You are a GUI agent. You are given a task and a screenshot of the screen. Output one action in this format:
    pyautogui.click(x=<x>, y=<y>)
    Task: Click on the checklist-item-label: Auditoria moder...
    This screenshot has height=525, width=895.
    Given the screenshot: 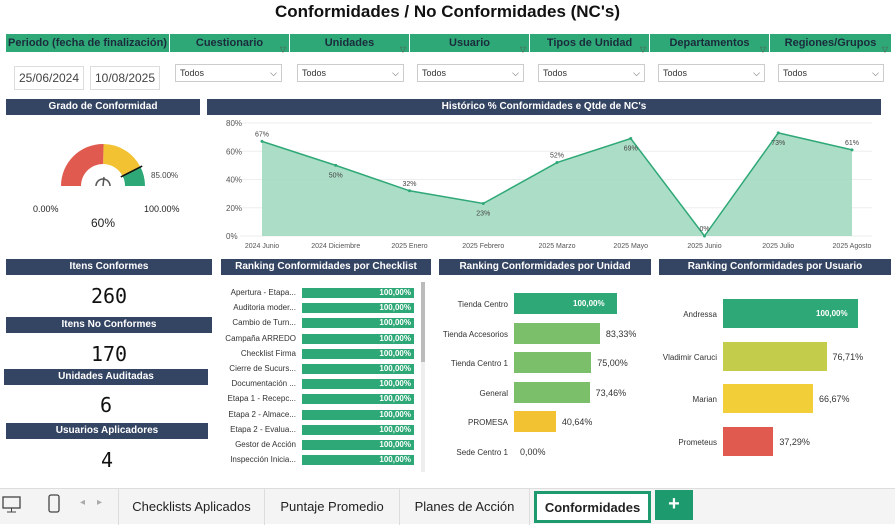 What is the action you would take?
    pyautogui.click(x=264, y=308)
    